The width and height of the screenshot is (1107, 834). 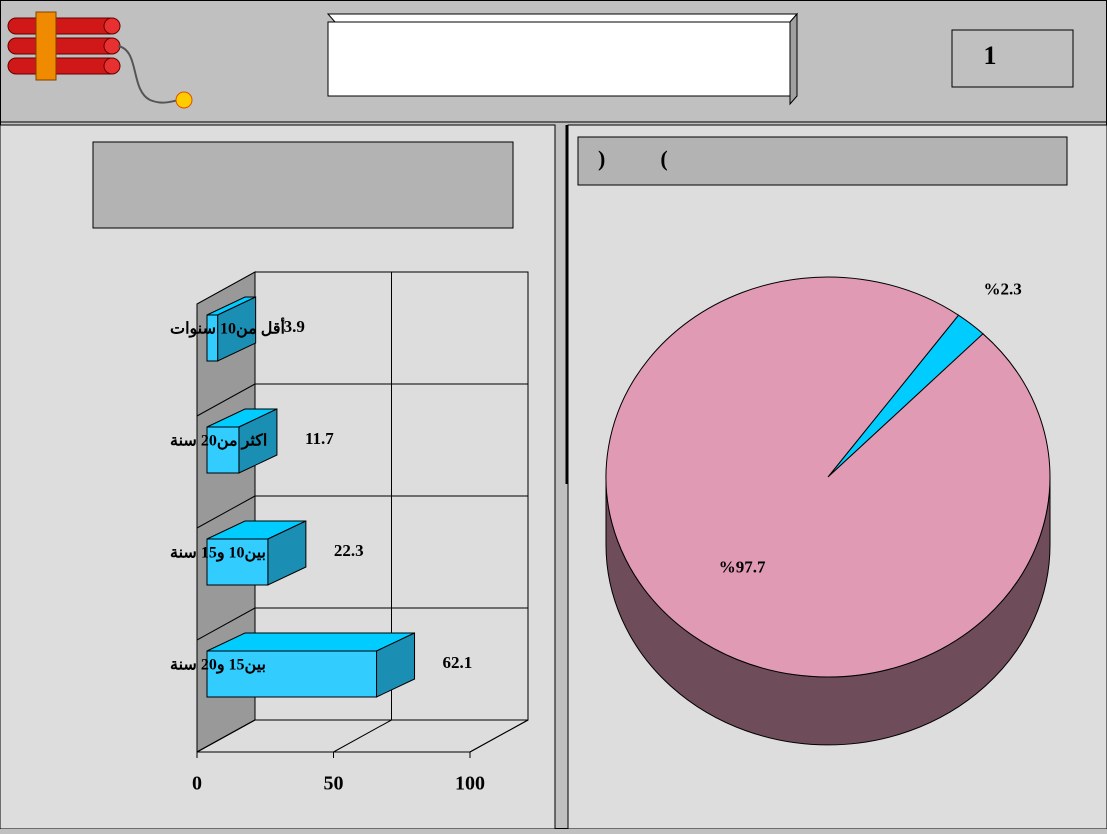 I want to click on value-label: %2.3, so click(x=1002, y=288).